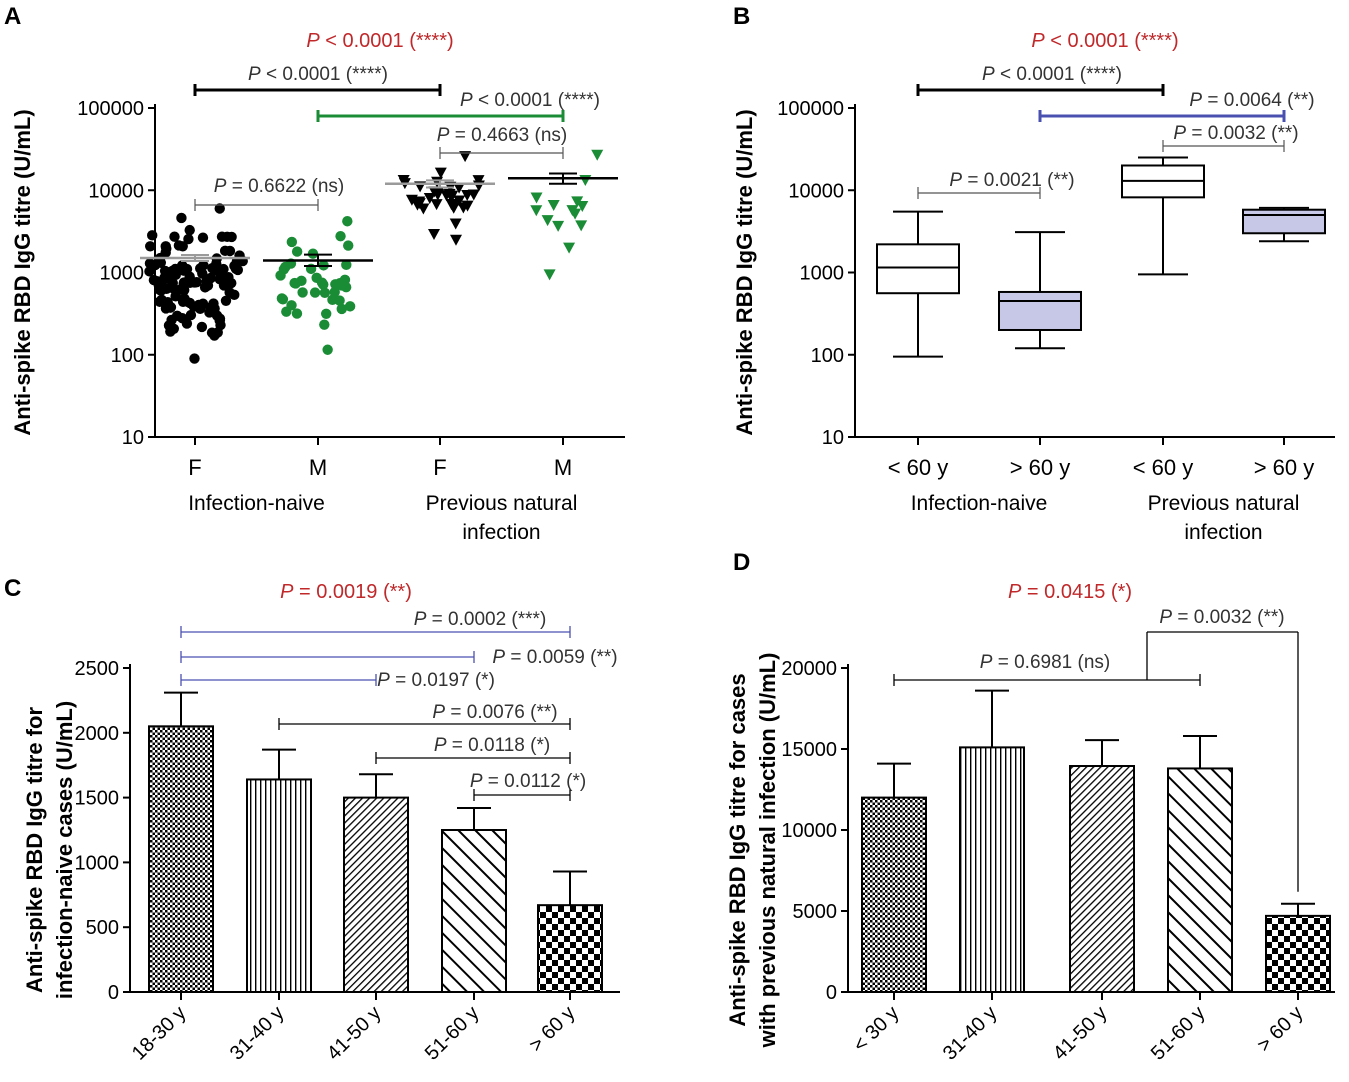 The width and height of the screenshot is (1349, 1082). I want to click on comparison-label: P = 0.6622 (ns), so click(279, 186).